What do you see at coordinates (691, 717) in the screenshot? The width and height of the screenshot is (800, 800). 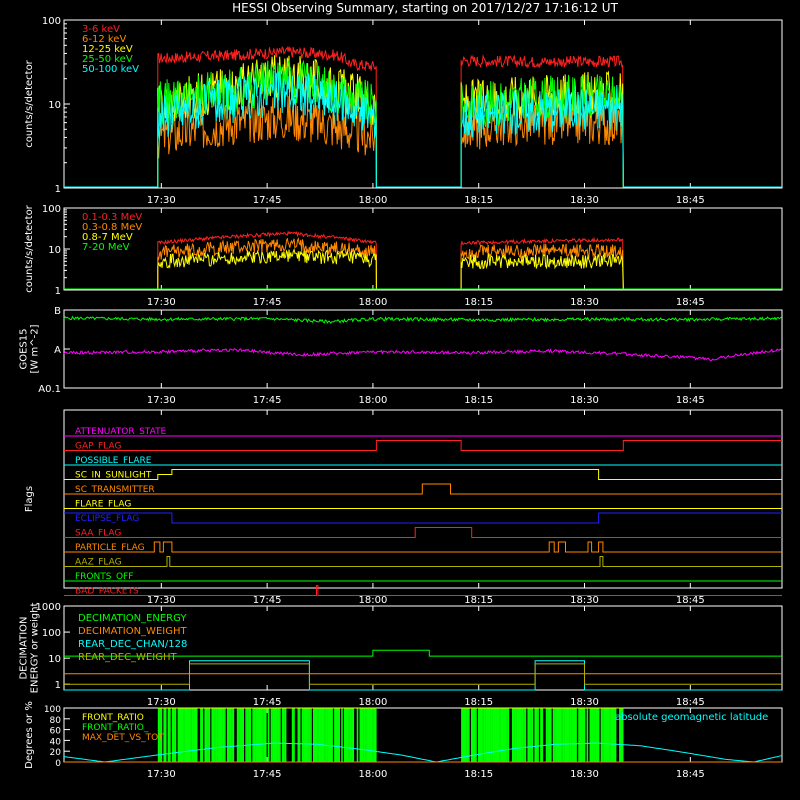 I see `legend-entry: absolute geomagnetic latitude` at bounding box center [691, 717].